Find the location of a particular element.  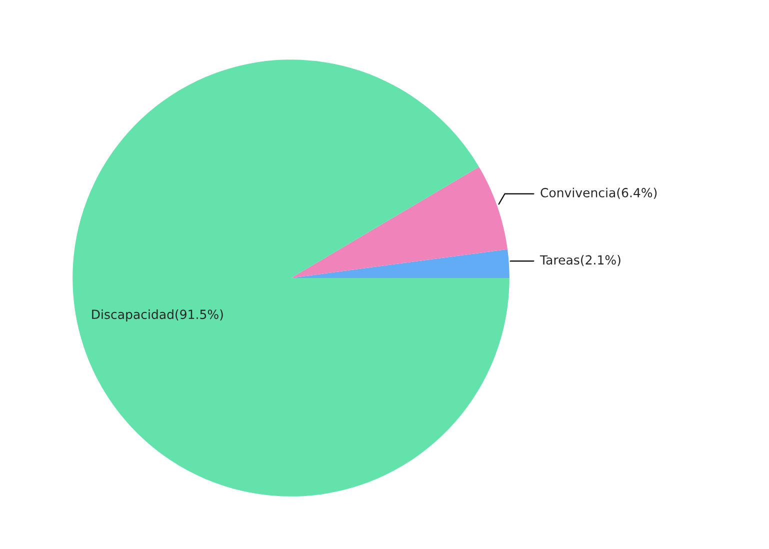

slice-label: Discapacidad(91.5%) is located at coordinates (157, 315).